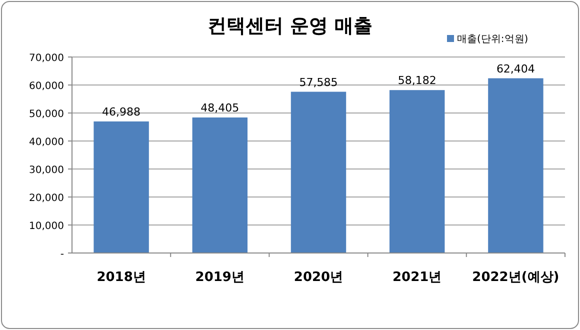  I want to click on data-label: 46,988, so click(121, 111).